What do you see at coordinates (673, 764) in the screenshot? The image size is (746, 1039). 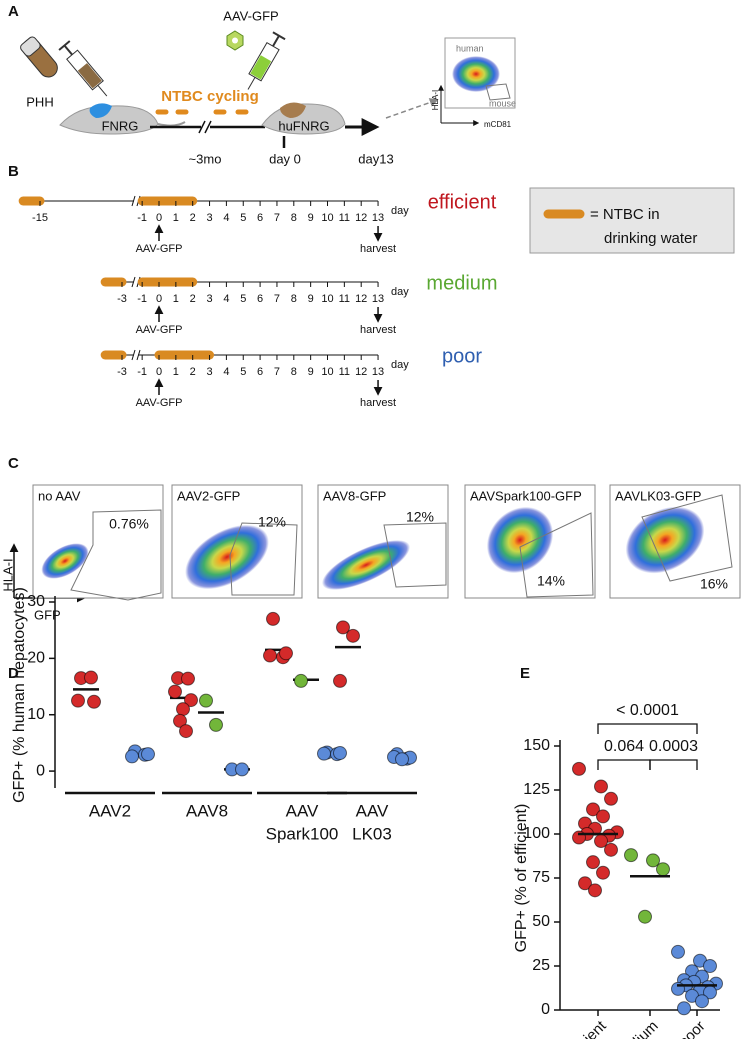 I see `significance-bracket` at bounding box center [673, 764].